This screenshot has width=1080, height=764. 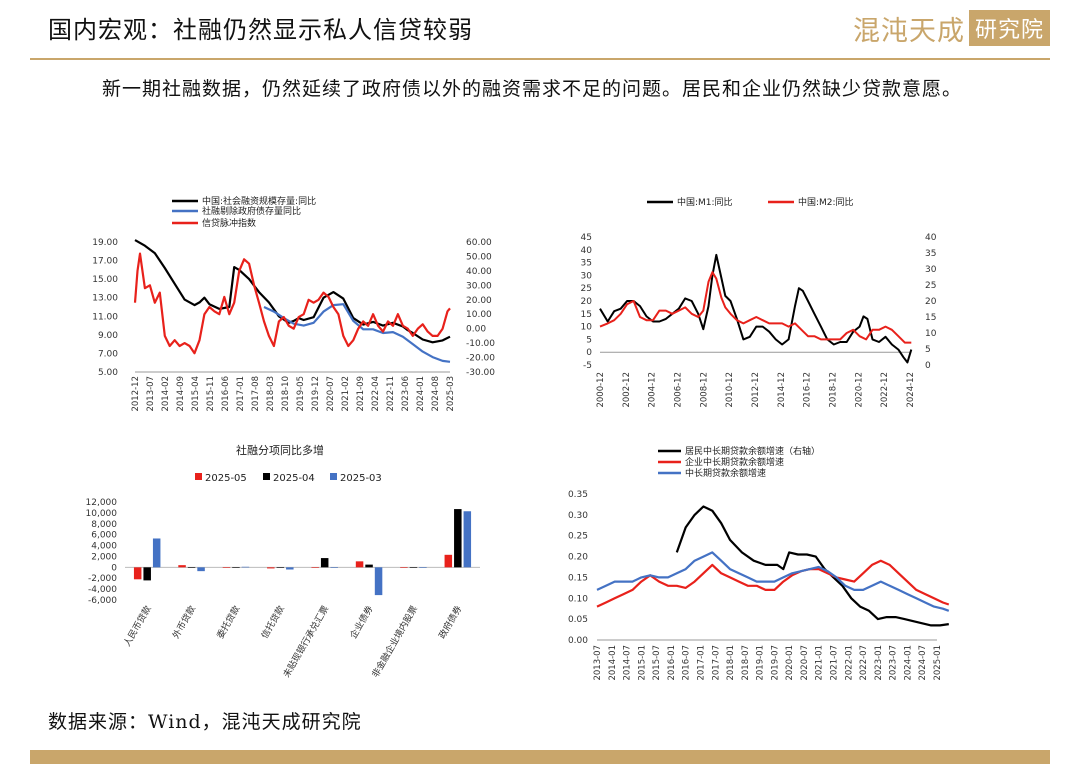 I want to click on bar-2025-05-人民币贷款, so click(x=137, y=573).